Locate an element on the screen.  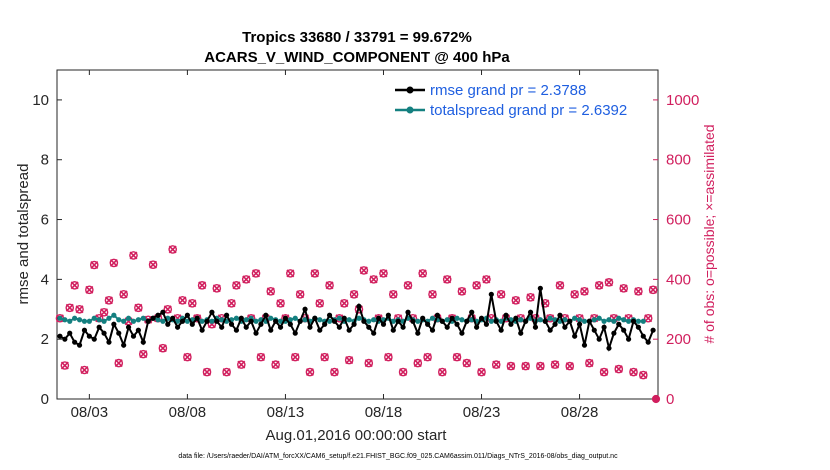
y-right-tick-label: 800 is located at coordinates (678, 160).